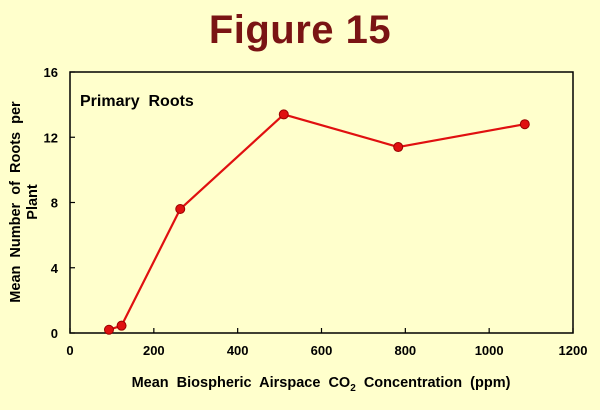 The height and width of the screenshot is (410, 600). I want to click on x-tick-label: 0, so click(69, 350).